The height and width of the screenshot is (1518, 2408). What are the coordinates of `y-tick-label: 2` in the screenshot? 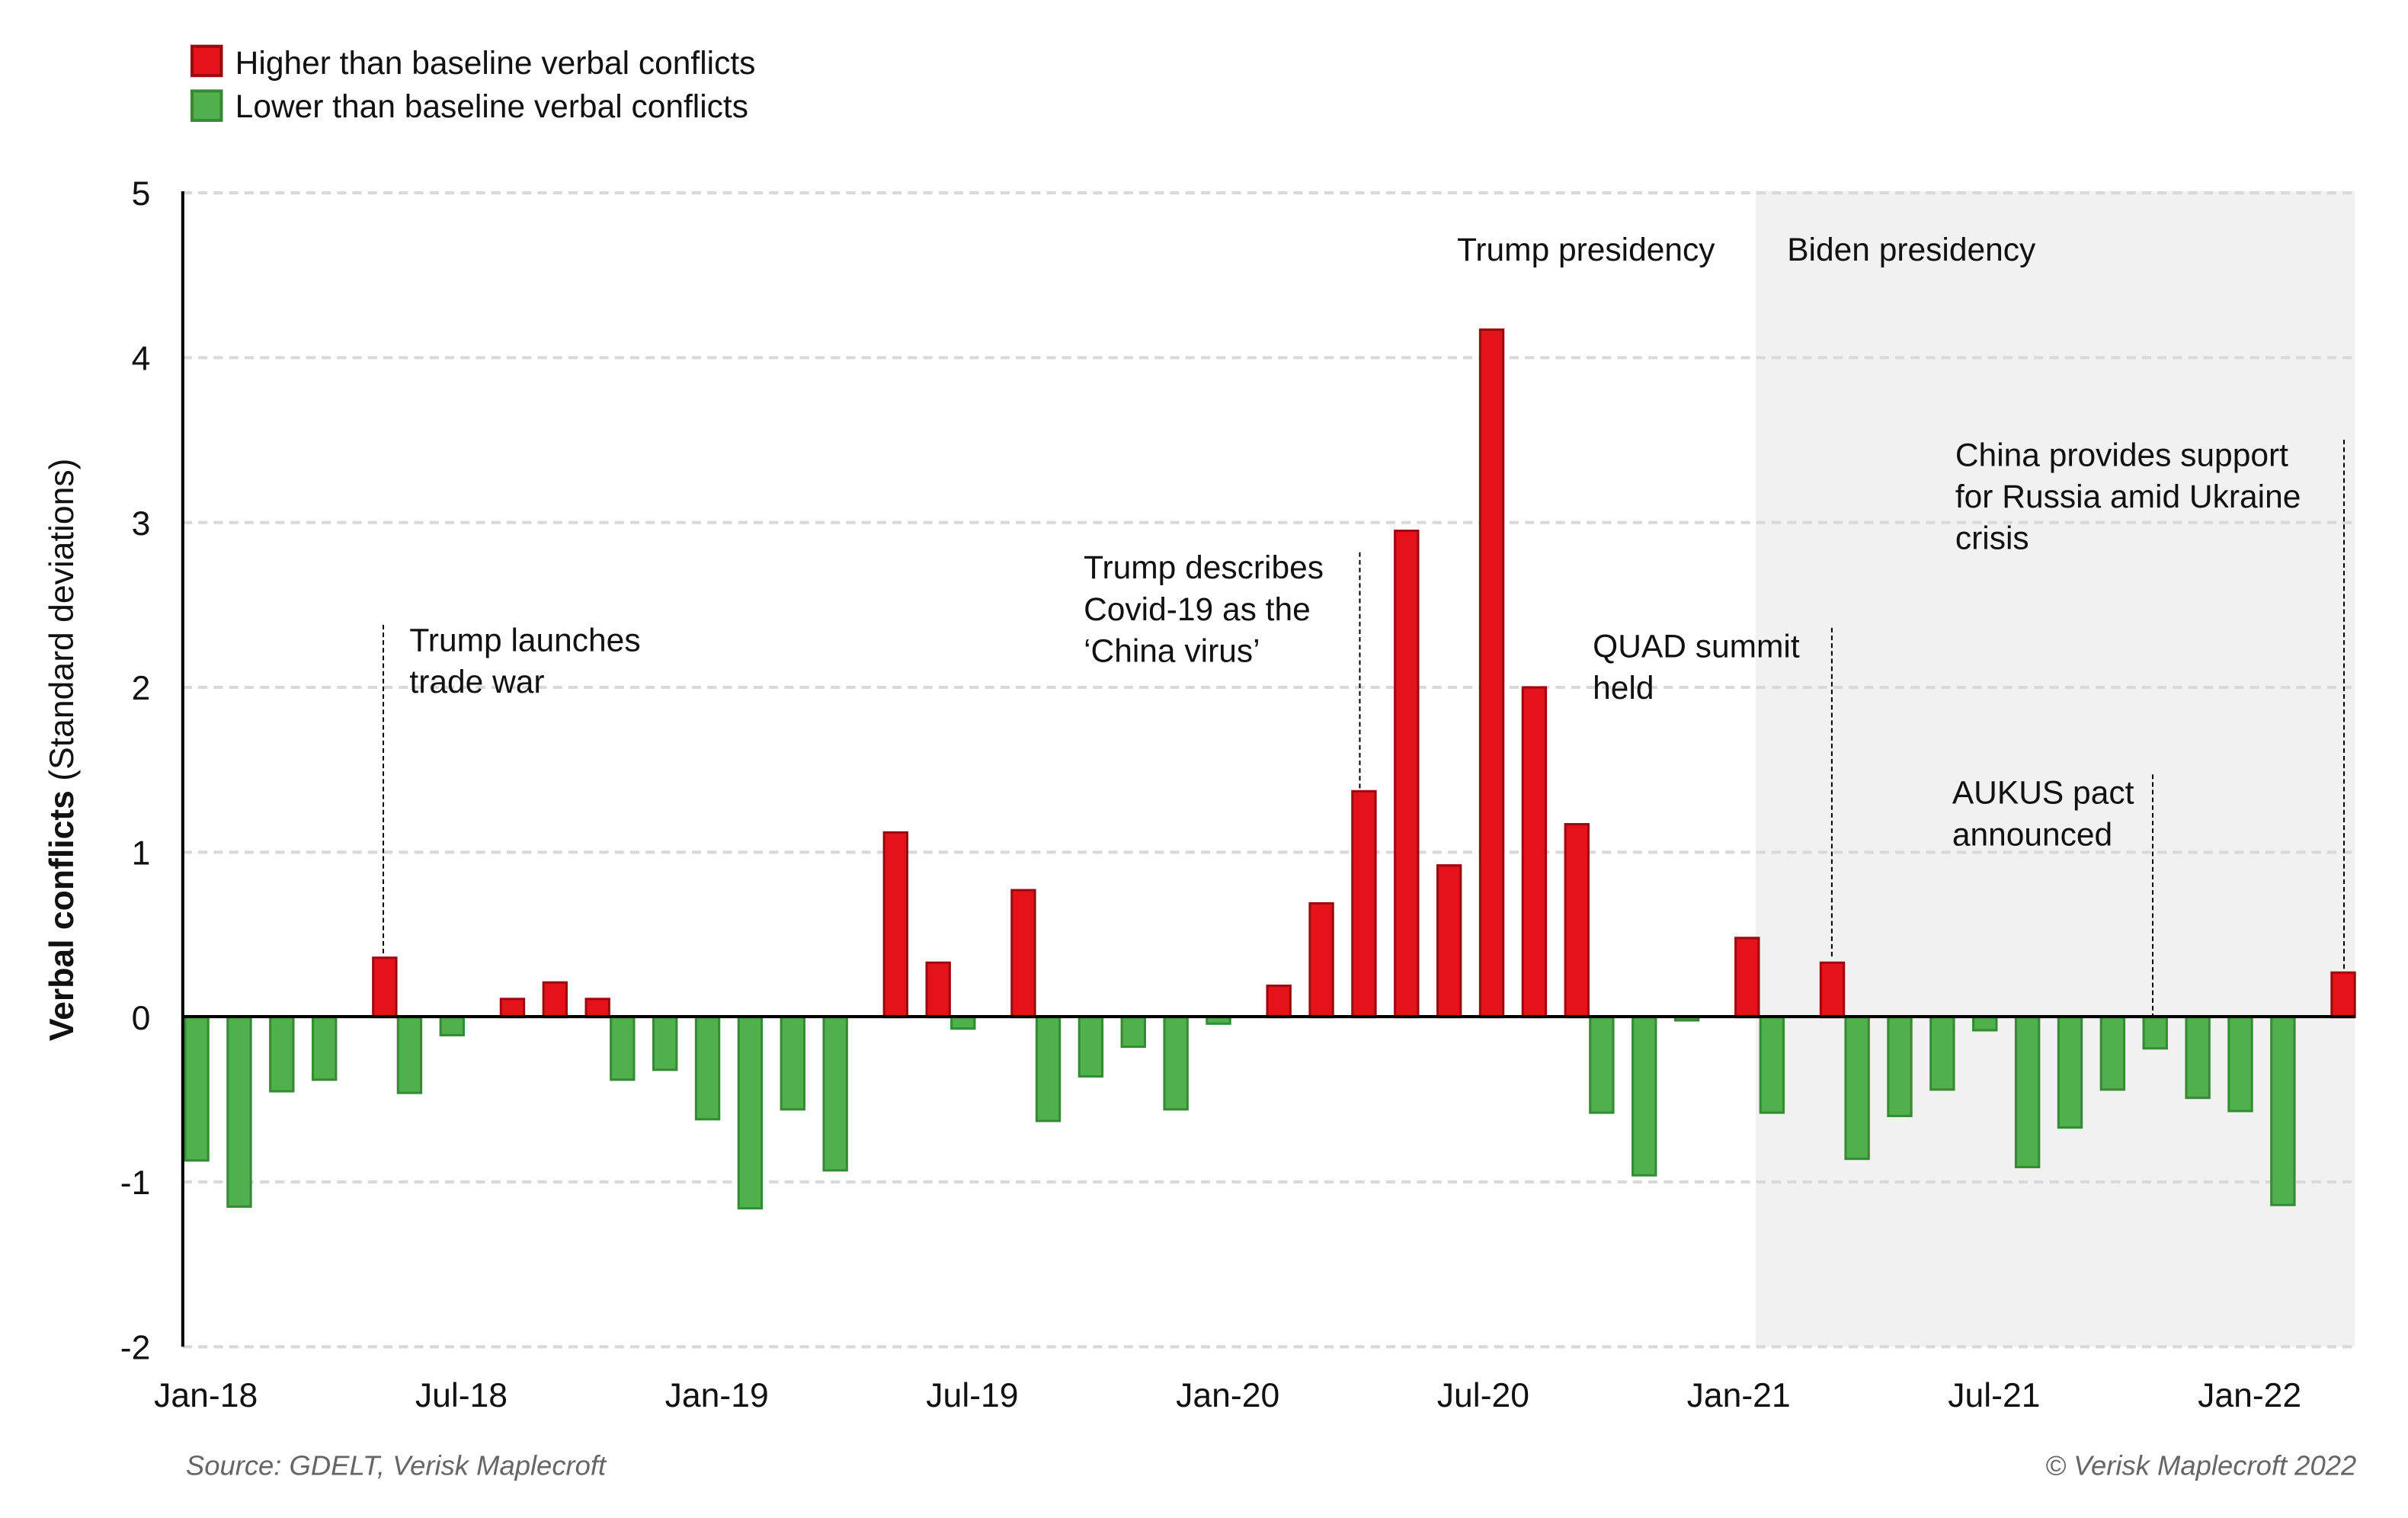 It's located at (141, 688).